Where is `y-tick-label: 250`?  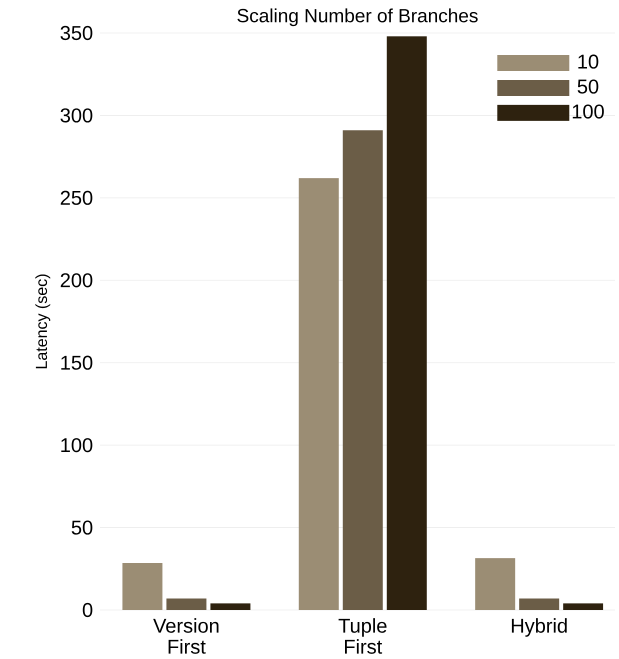 y-tick-label: 250 is located at coordinates (76, 197).